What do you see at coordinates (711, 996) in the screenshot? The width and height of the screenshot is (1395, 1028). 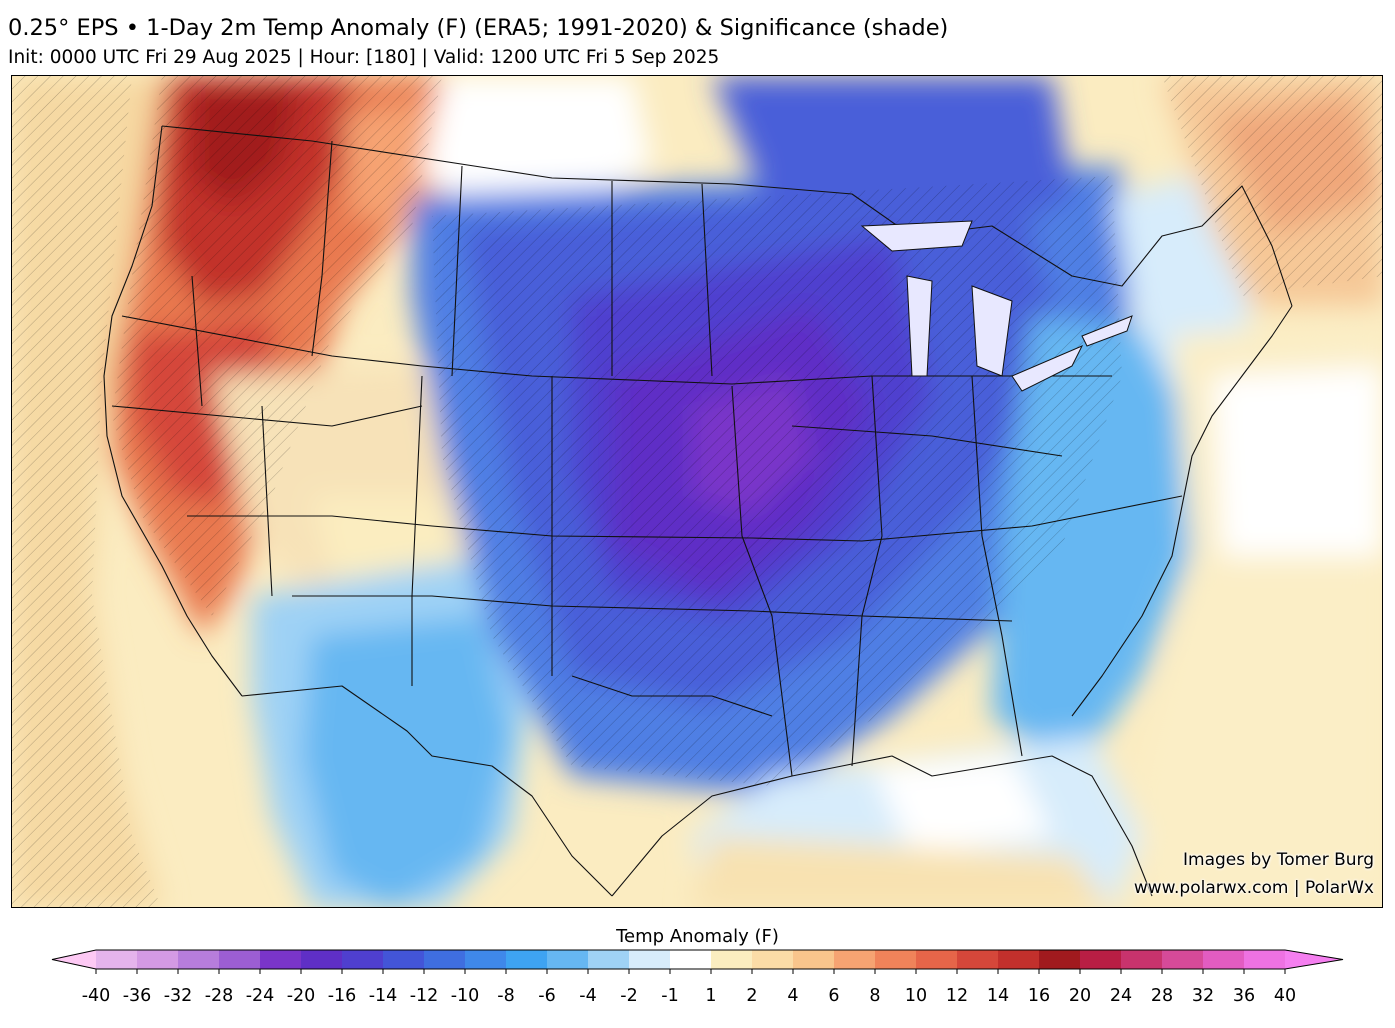 I see `colorbar-tick-label: 1` at bounding box center [711, 996].